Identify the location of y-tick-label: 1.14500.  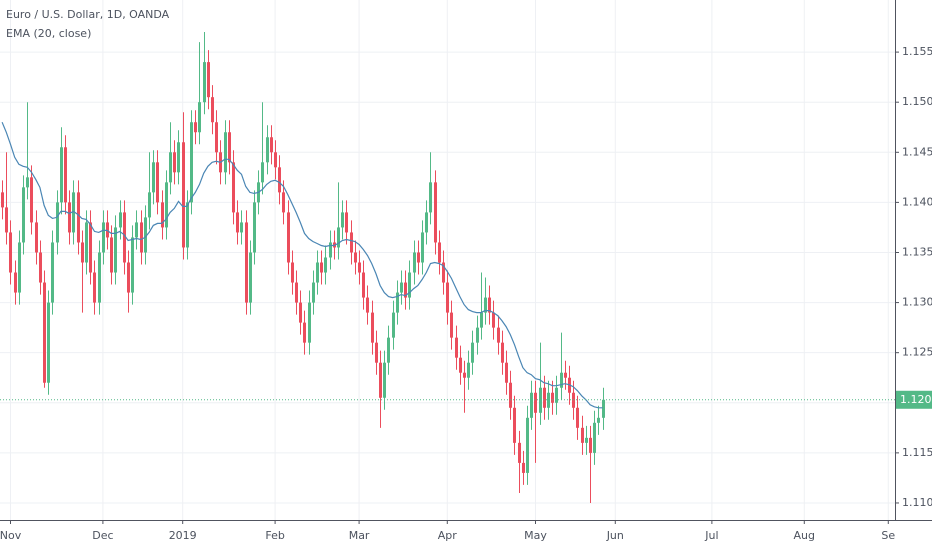
(917, 151).